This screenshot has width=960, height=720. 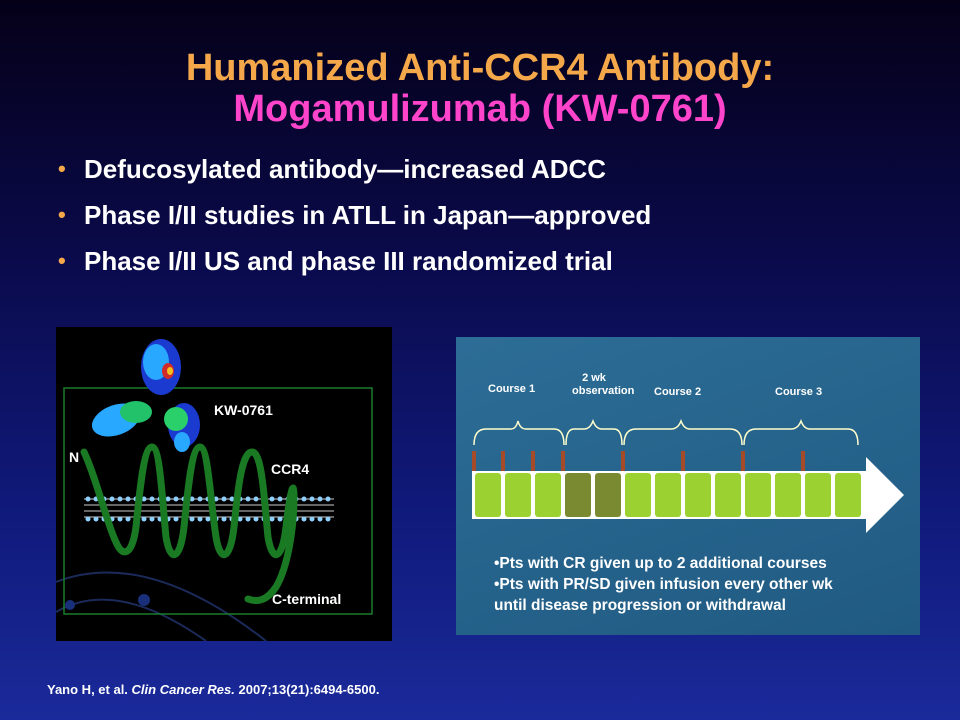 I want to click on citation-journal: Clin Cancer Res., so click(x=183, y=689).